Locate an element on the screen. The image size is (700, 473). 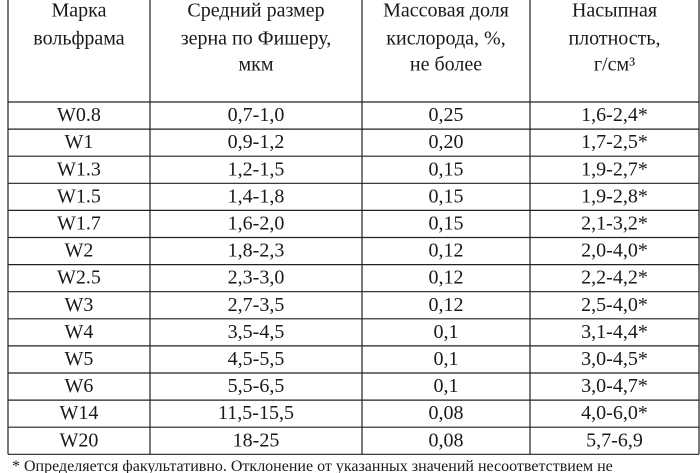
header-cell-text: Массовая доля is located at coordinates (446, 11).